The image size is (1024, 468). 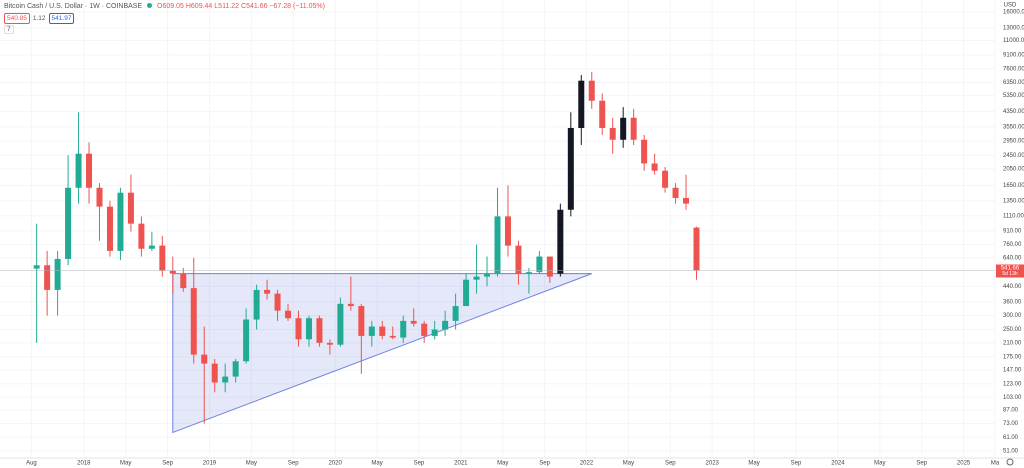 I want to click on indicators-count: 7, so click(x=9, y=29).